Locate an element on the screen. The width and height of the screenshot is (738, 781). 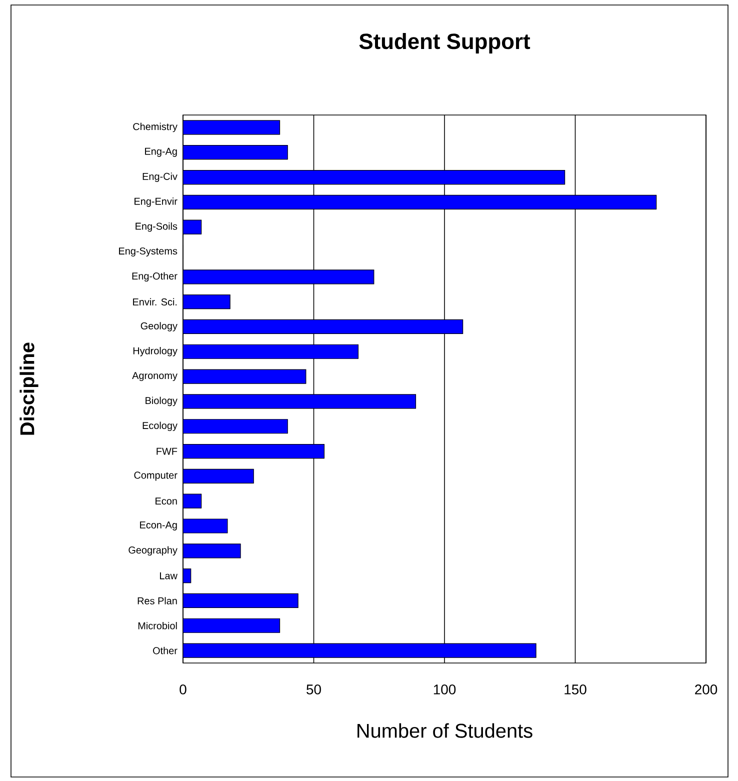
y-tick-label: Res Plan is located at coordinates (157, 600).